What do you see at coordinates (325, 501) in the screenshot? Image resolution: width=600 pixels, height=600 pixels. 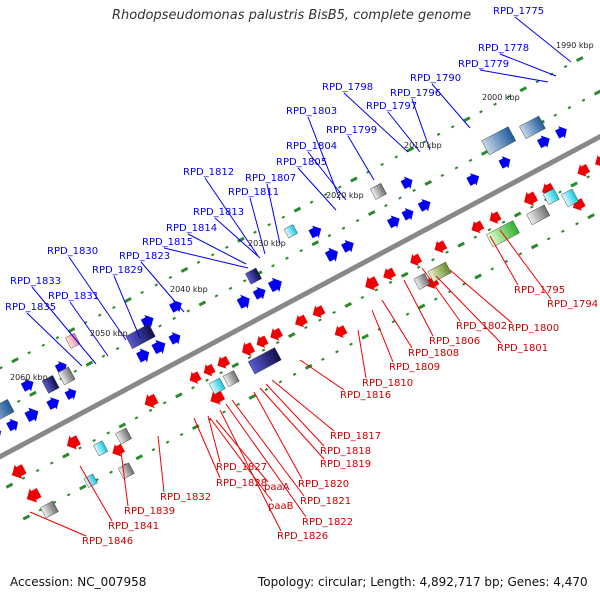 I see `reverse-gene-label: RPD_1821` at bounding box center [325, 501].